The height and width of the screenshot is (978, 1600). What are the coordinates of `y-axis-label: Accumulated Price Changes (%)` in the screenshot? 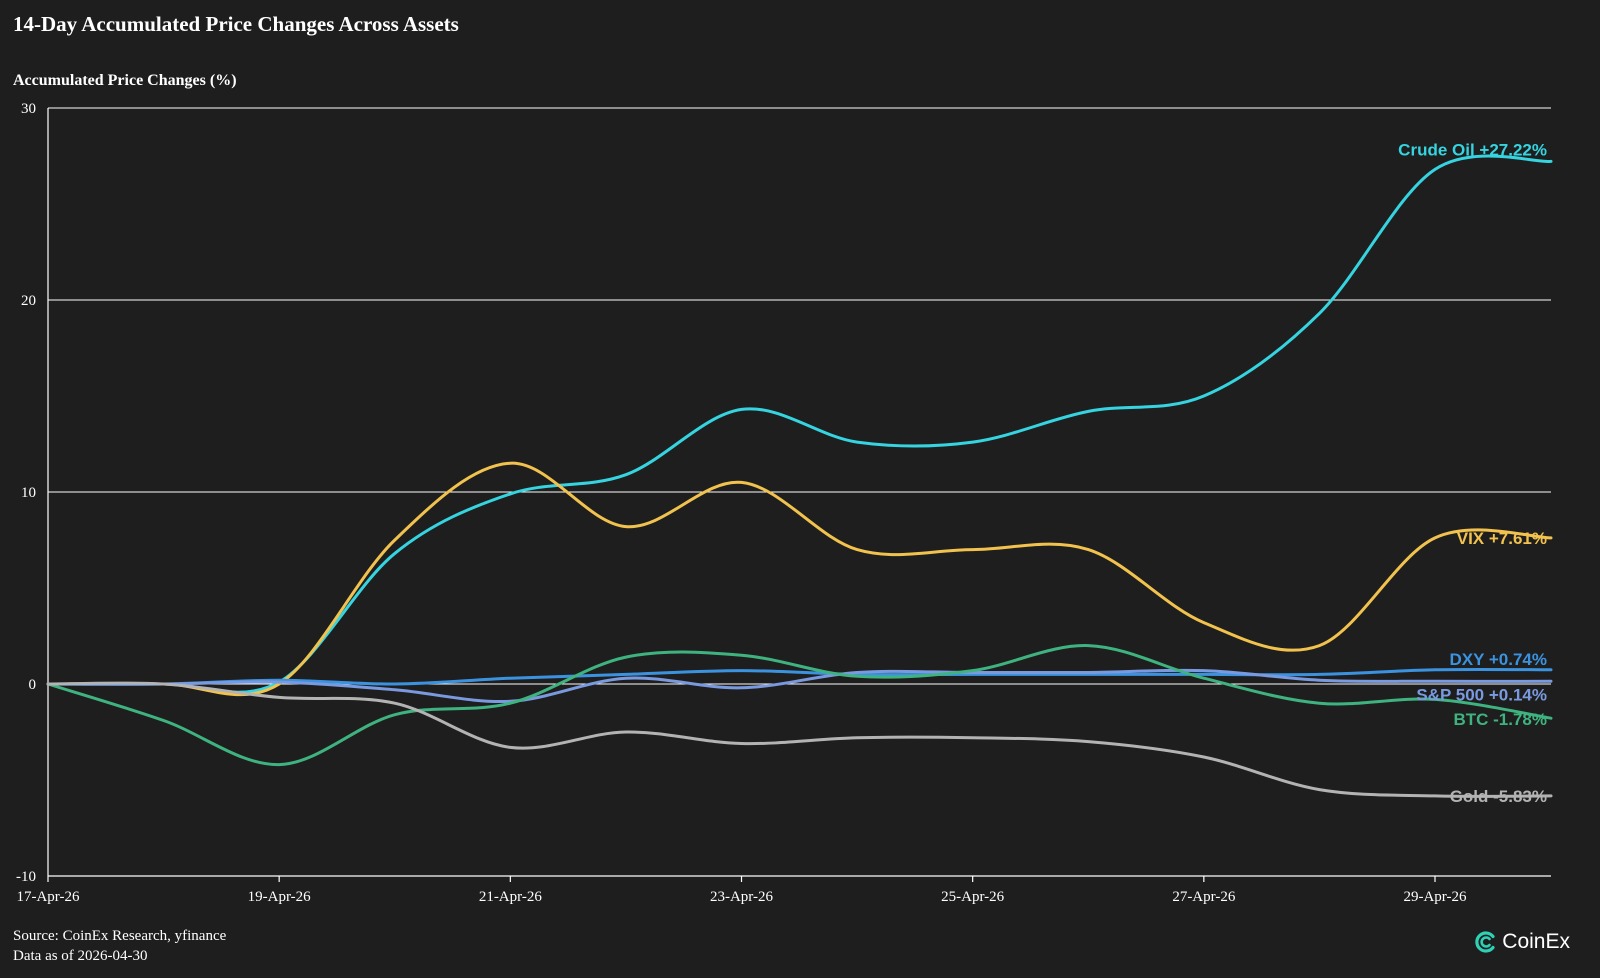 It's located at (125, 80).